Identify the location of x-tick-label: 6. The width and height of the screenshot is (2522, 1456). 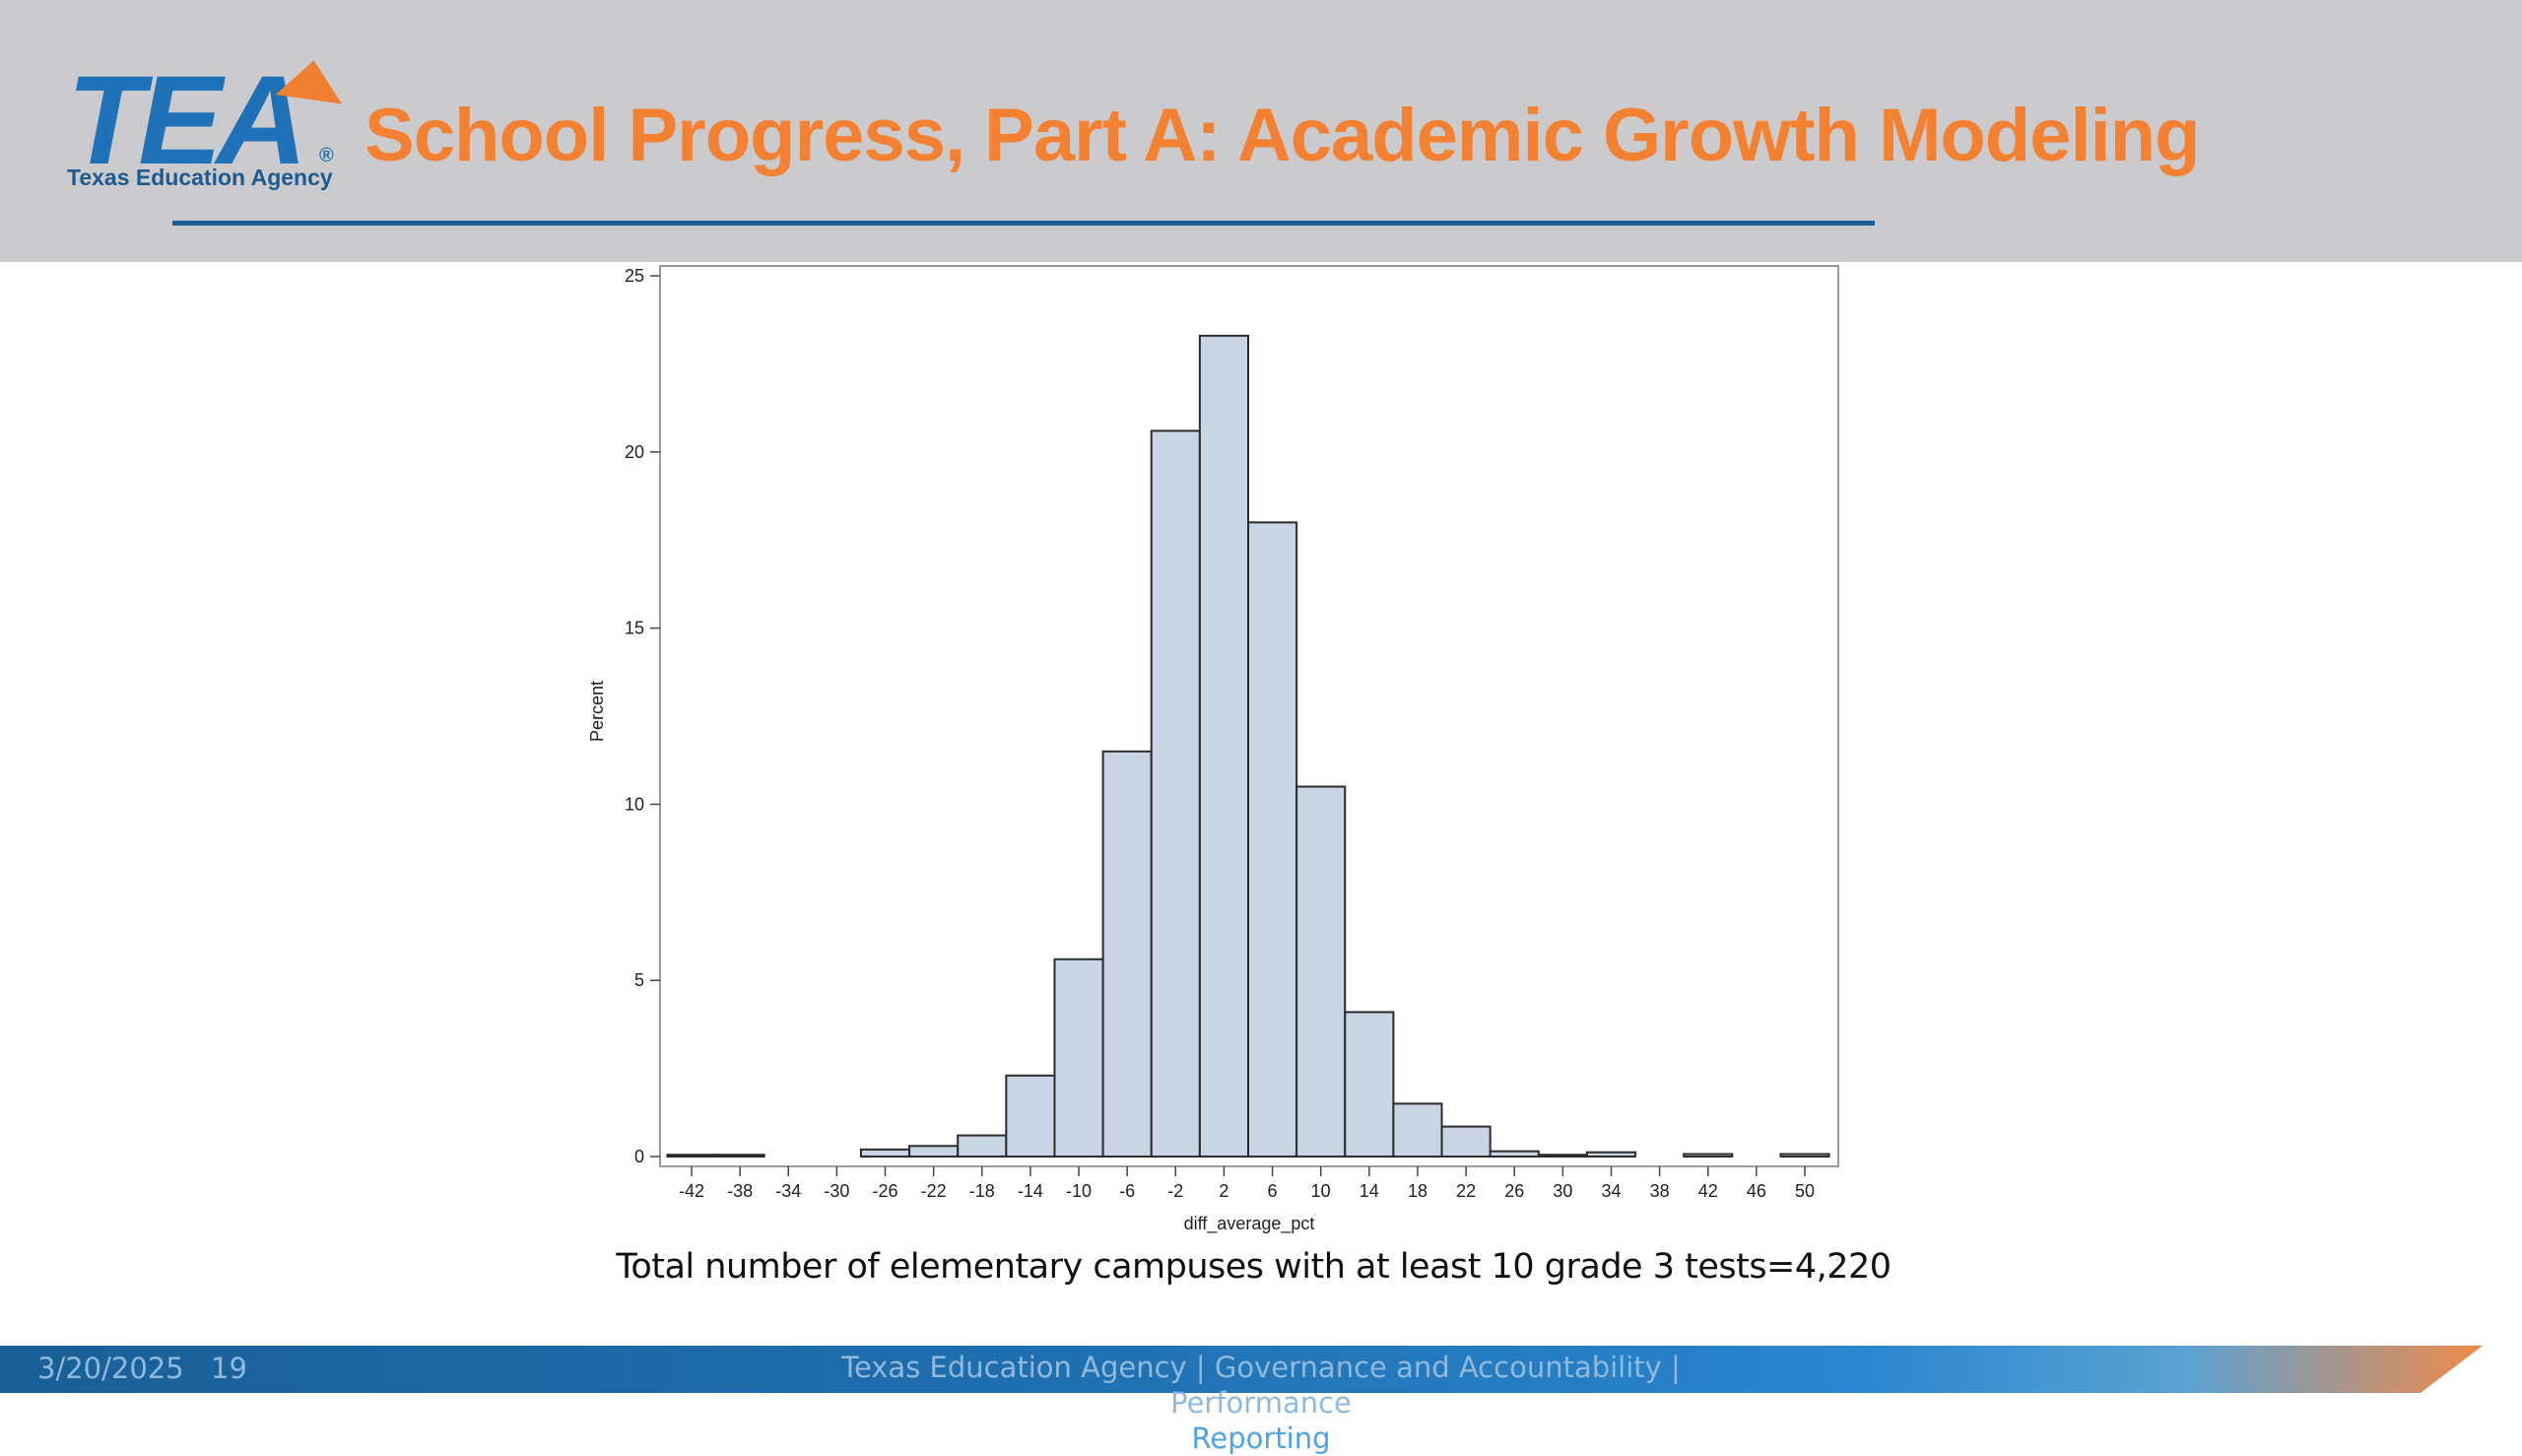
(1273, 1191).